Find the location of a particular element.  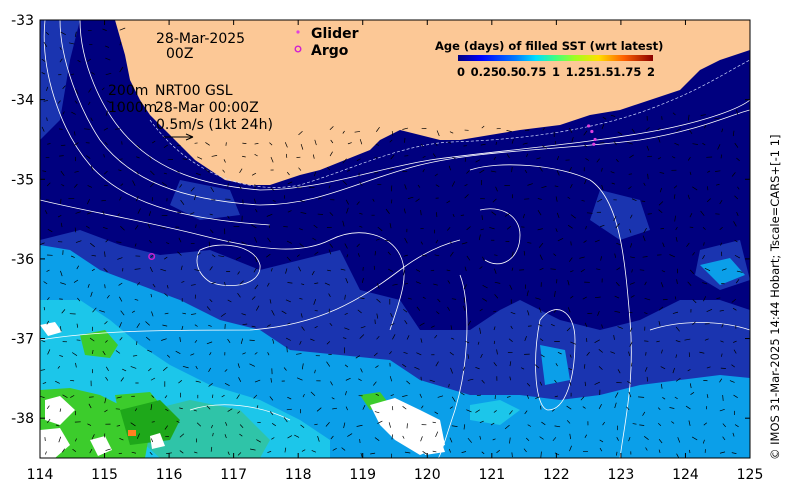

lat-tick-label: -38 is located at coordinates (22, 419).